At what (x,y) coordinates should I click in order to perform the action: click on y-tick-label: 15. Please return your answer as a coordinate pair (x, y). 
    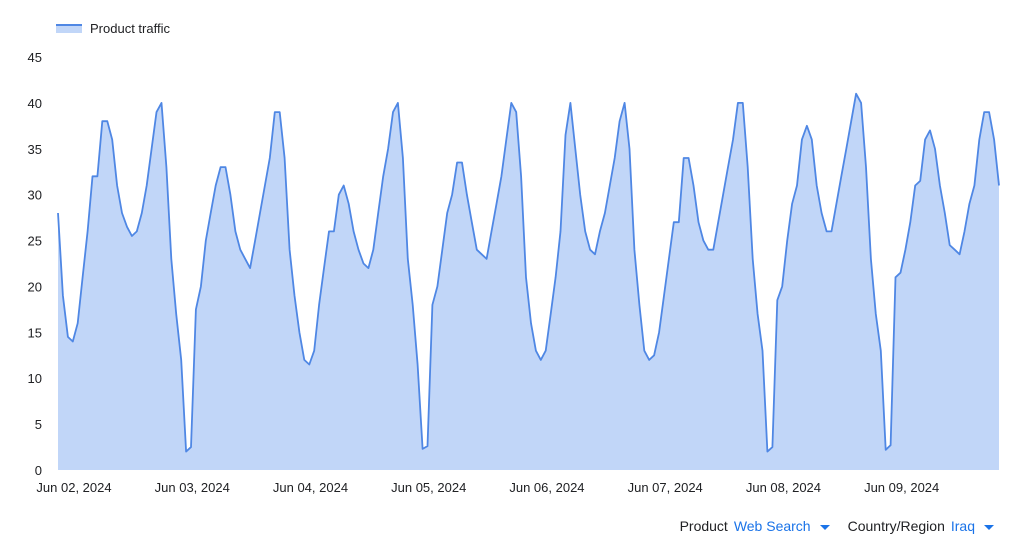
    Looking at the image, I should click on (35, 332).